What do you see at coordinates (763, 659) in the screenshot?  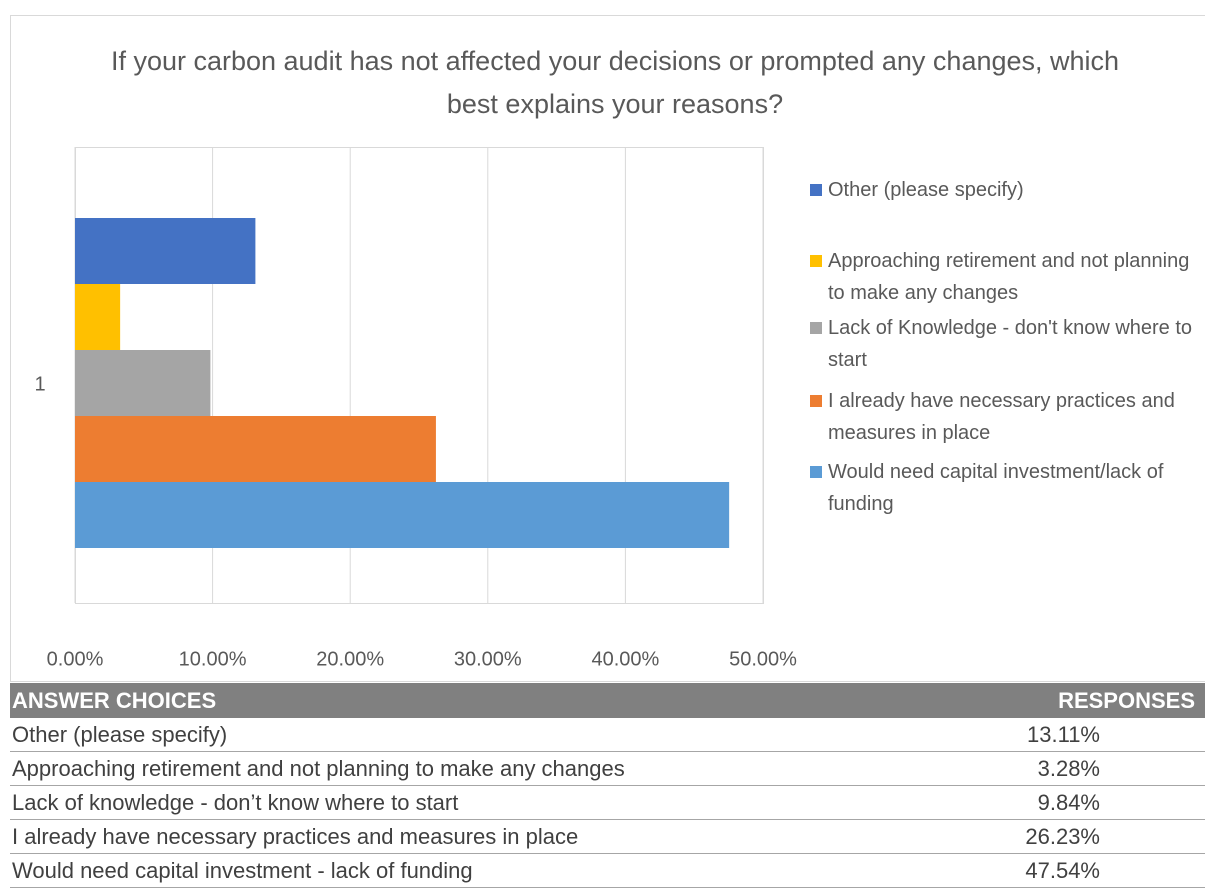 I see `x-tick-label: 50.00%` at bounding box center [763, 659].